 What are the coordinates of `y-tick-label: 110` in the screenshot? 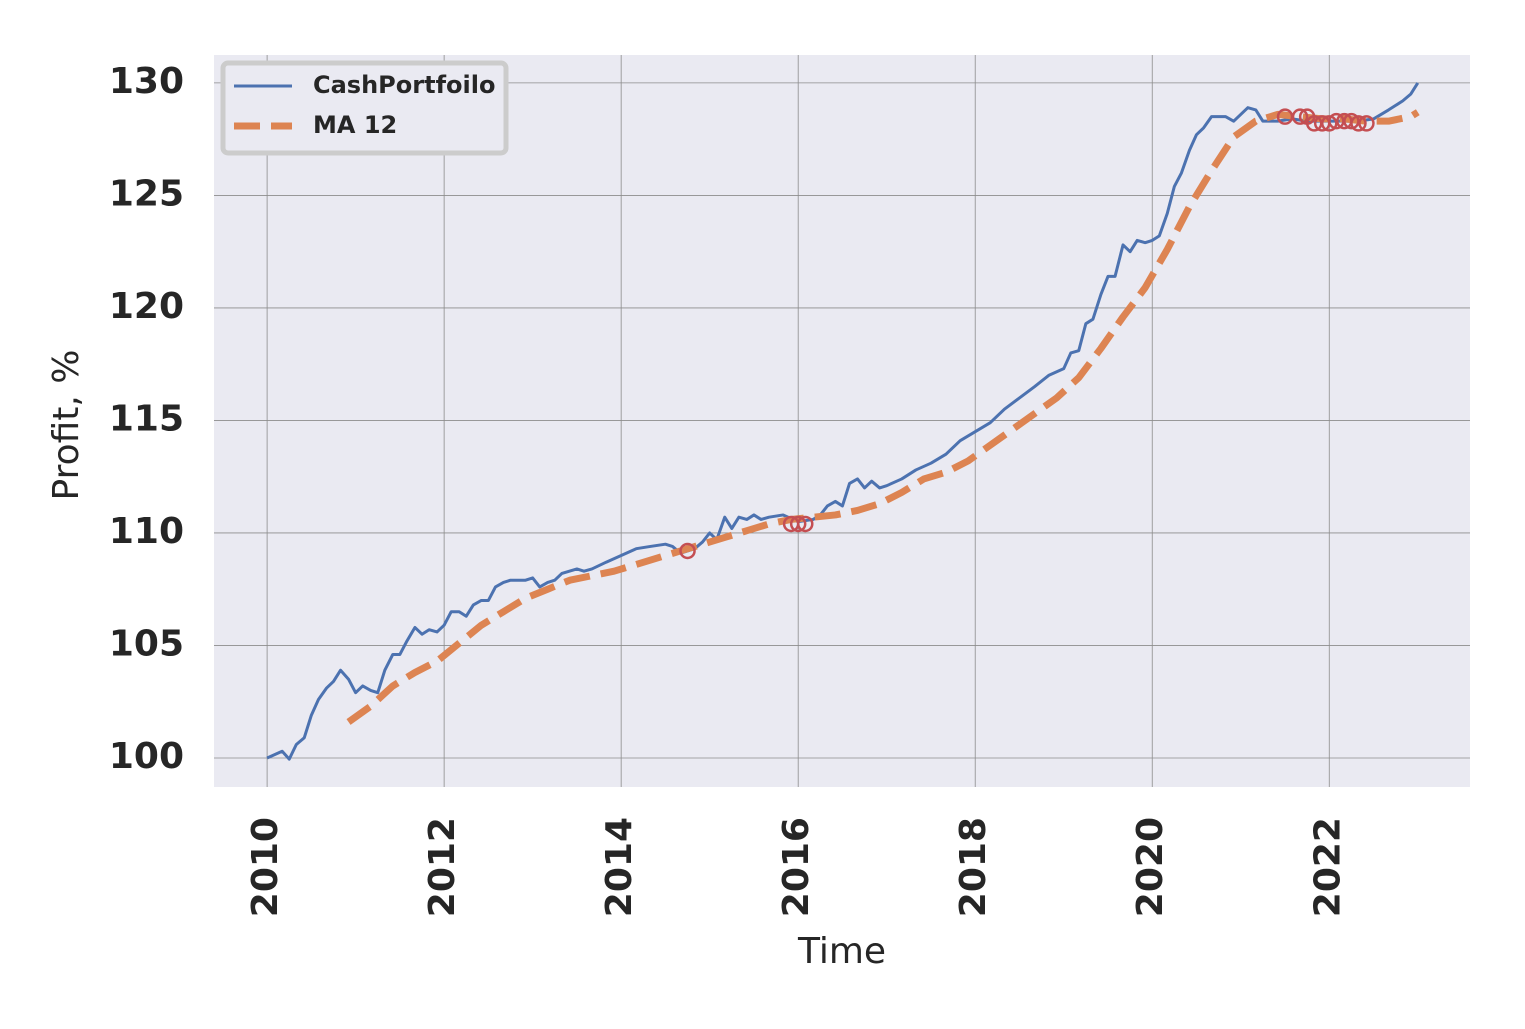 It's located at (146, 531).